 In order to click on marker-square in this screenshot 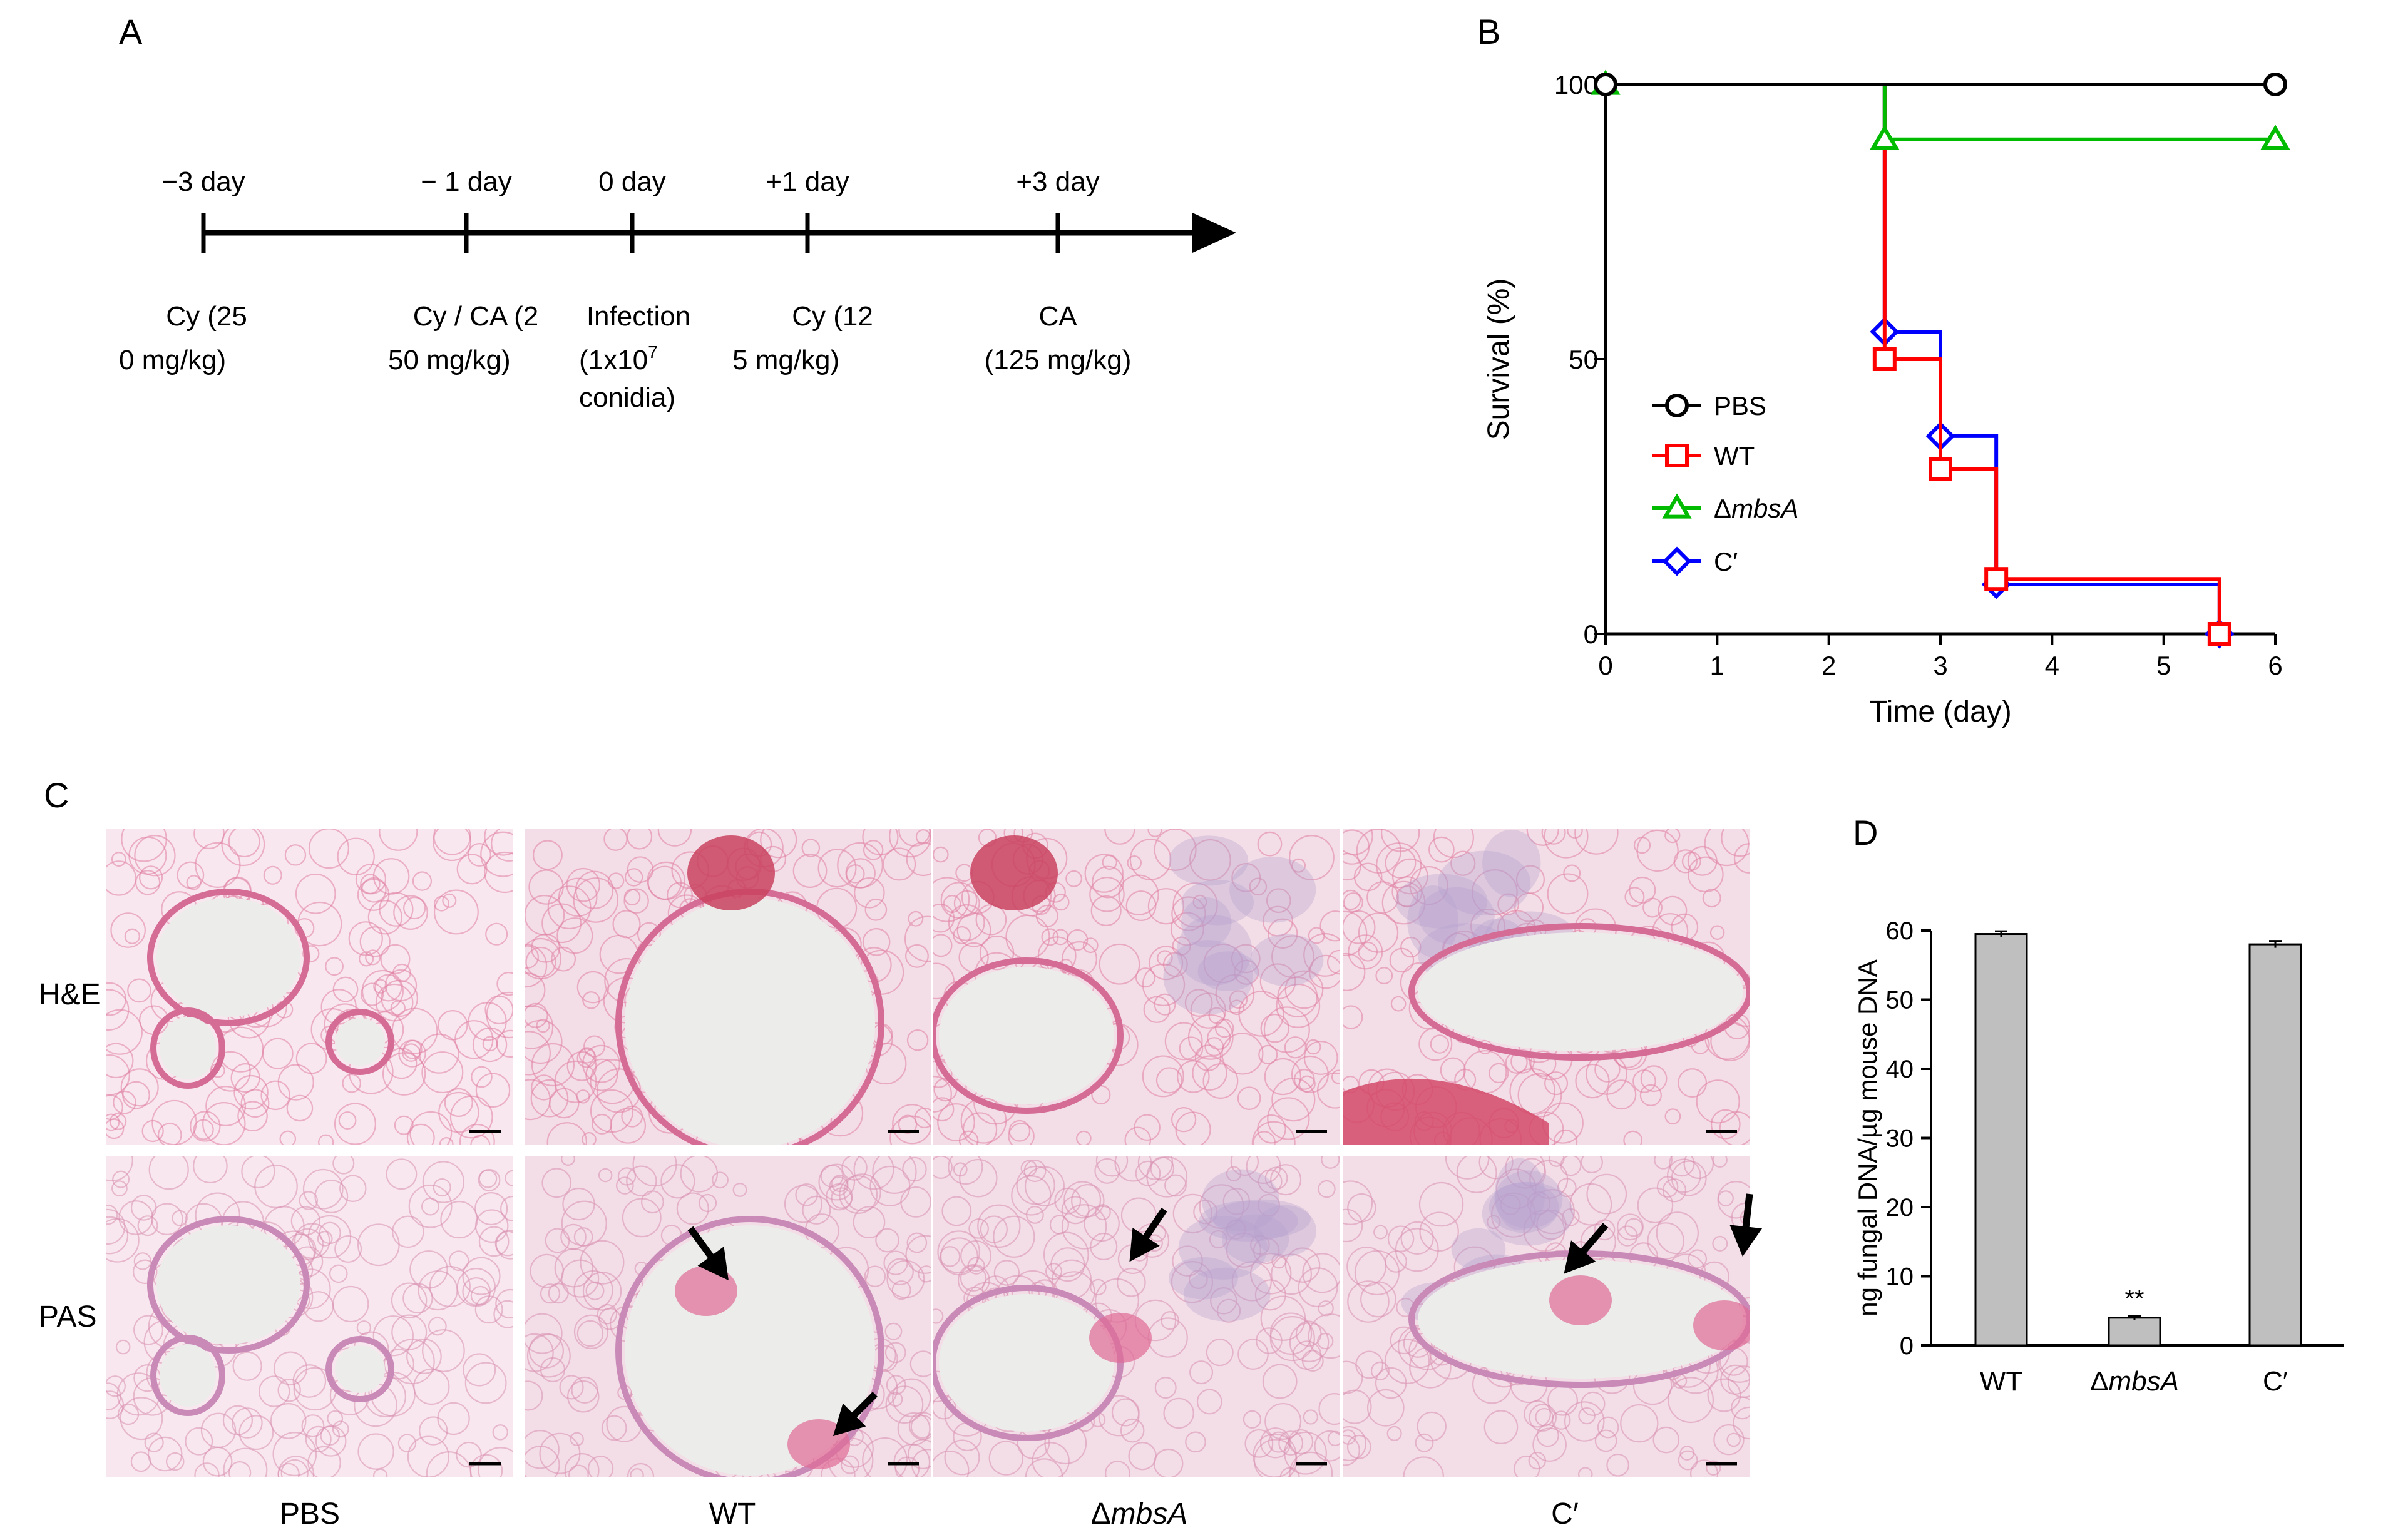, I will do `click(1677, 455)`.